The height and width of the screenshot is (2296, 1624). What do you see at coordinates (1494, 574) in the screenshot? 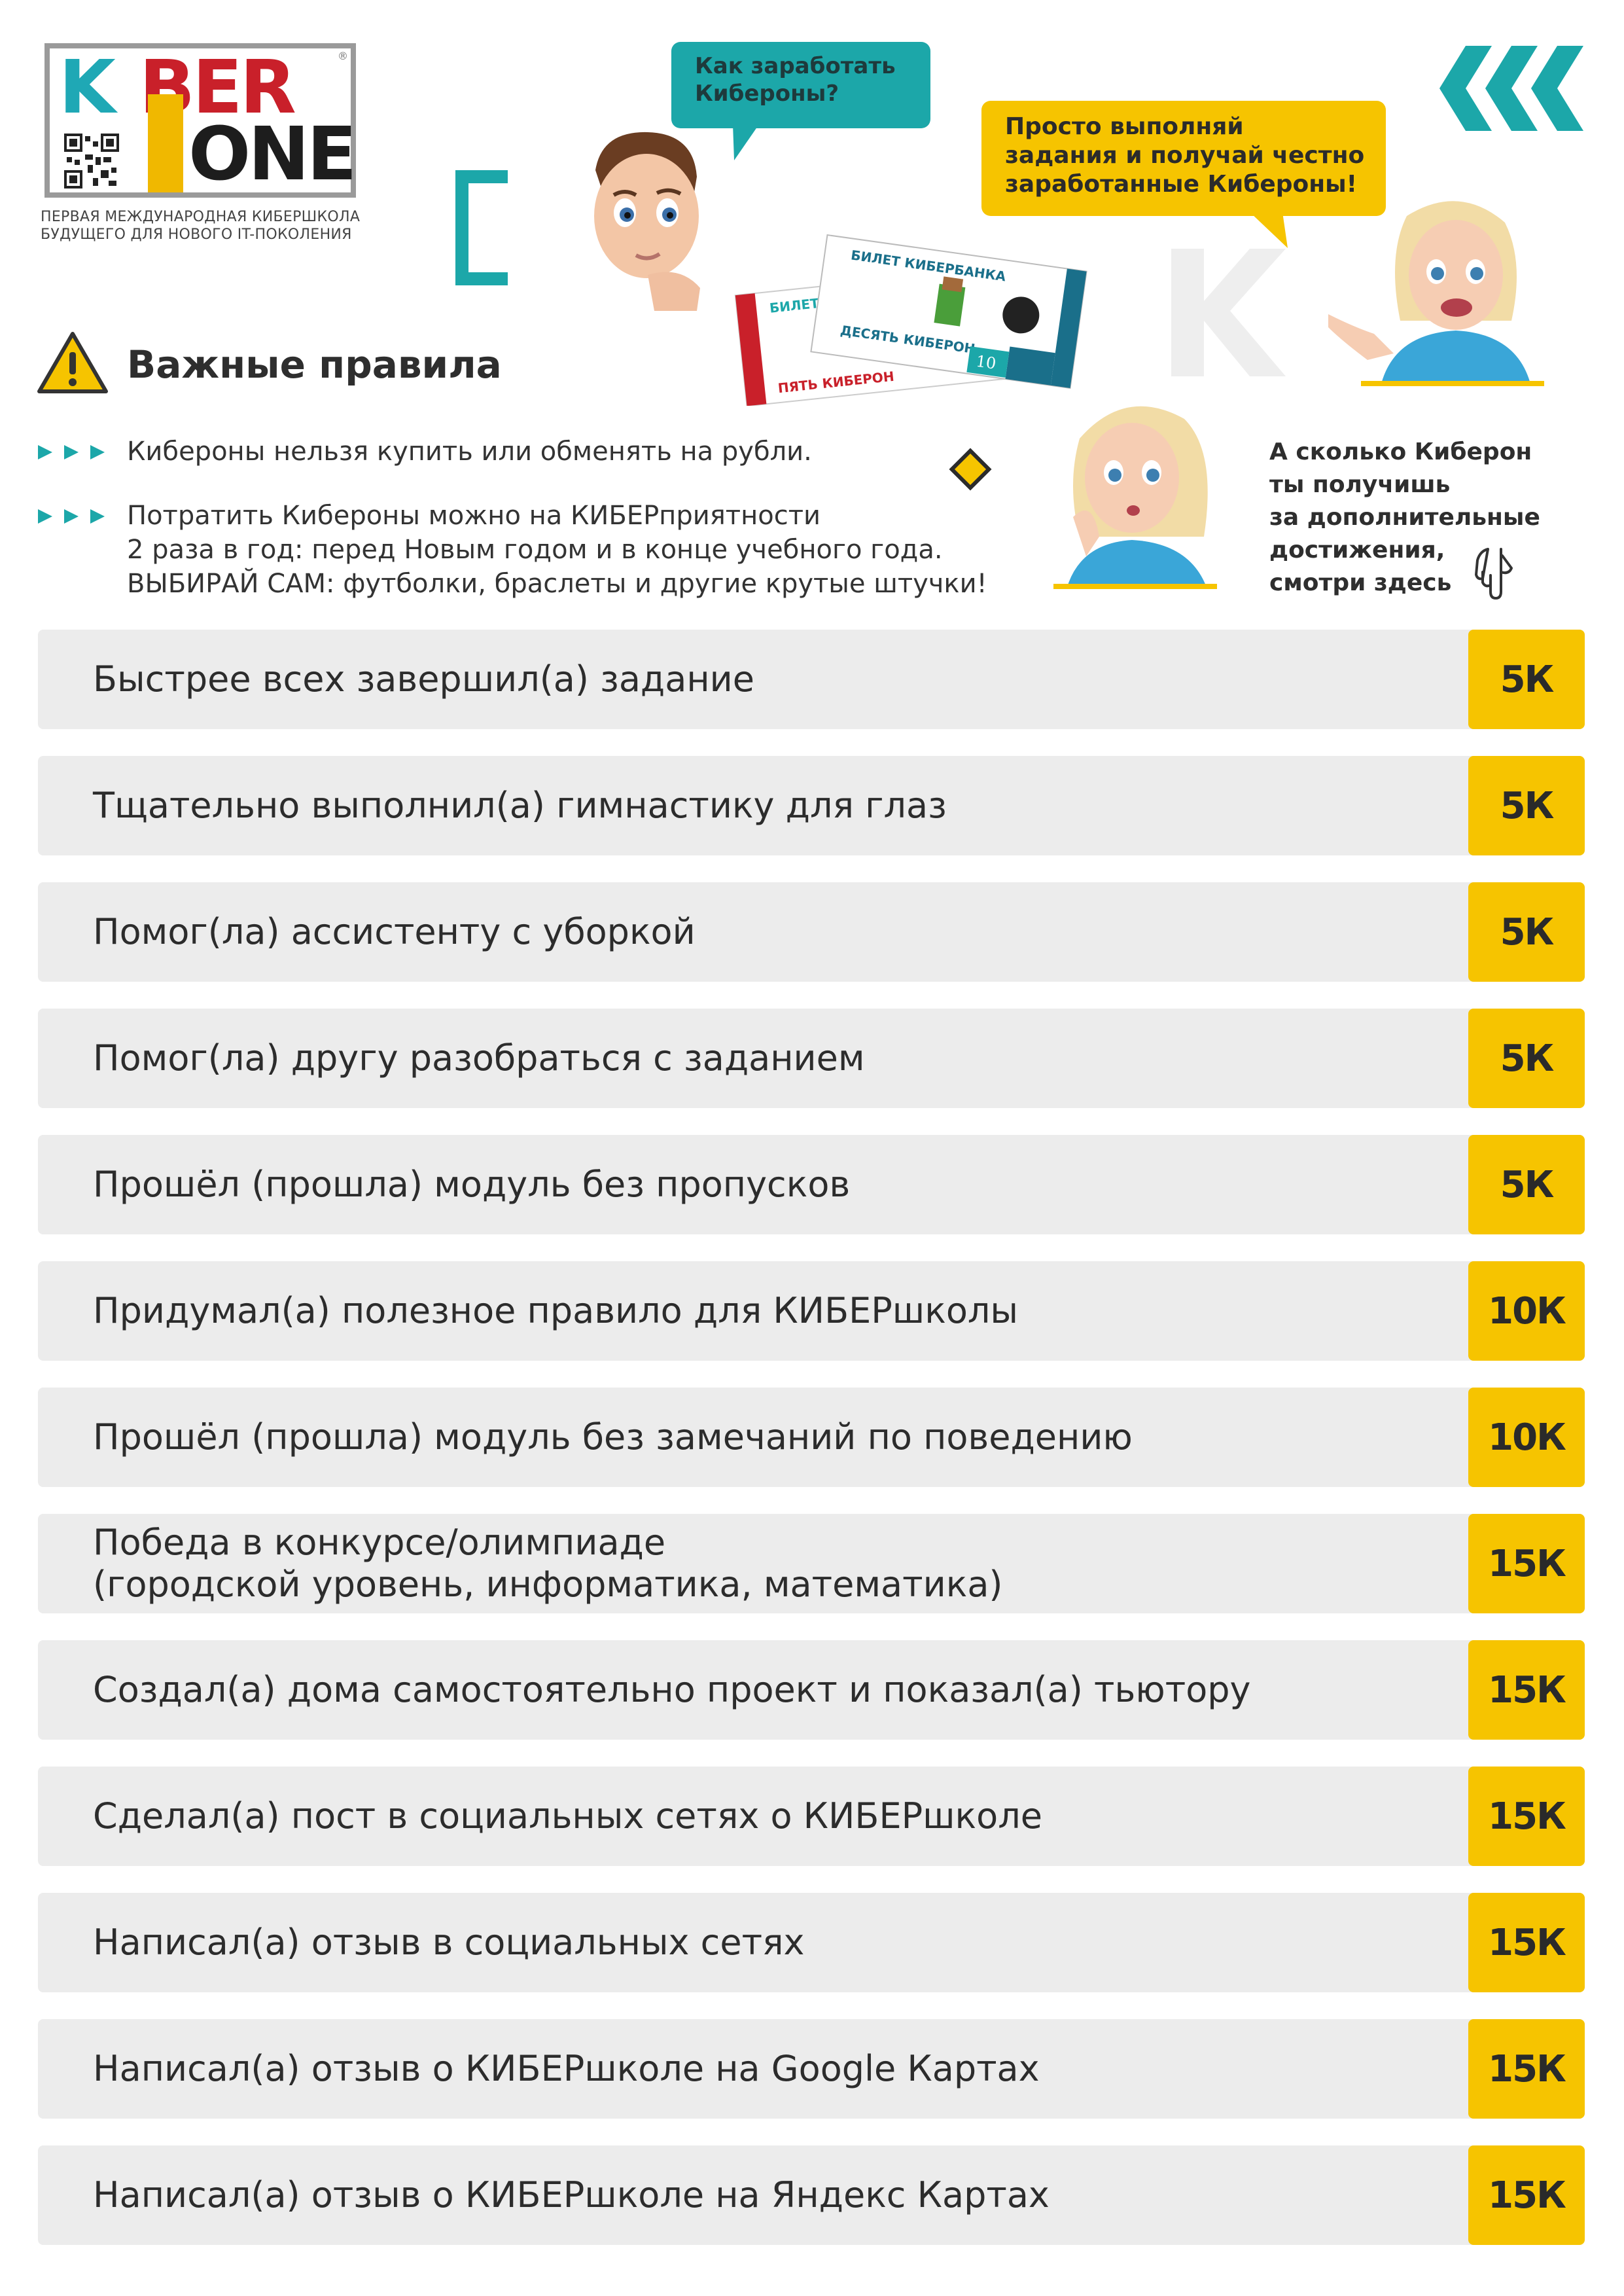
I see `pointing-hand-icon` at bounding box center [1494, 574].